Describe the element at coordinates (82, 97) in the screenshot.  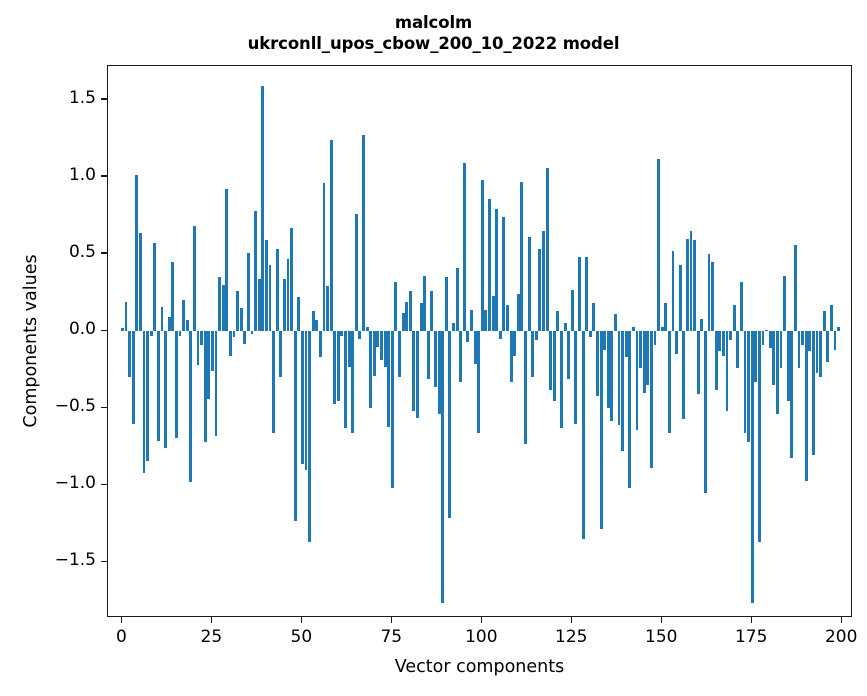
I see `y-axis-tick-label: 1.5` at that location.